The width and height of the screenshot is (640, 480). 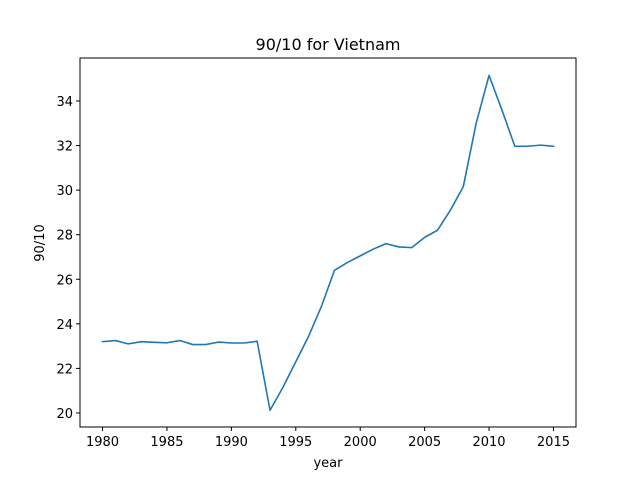 I want to click on y-axis-label: 90/10, so click(x=40, y=242).